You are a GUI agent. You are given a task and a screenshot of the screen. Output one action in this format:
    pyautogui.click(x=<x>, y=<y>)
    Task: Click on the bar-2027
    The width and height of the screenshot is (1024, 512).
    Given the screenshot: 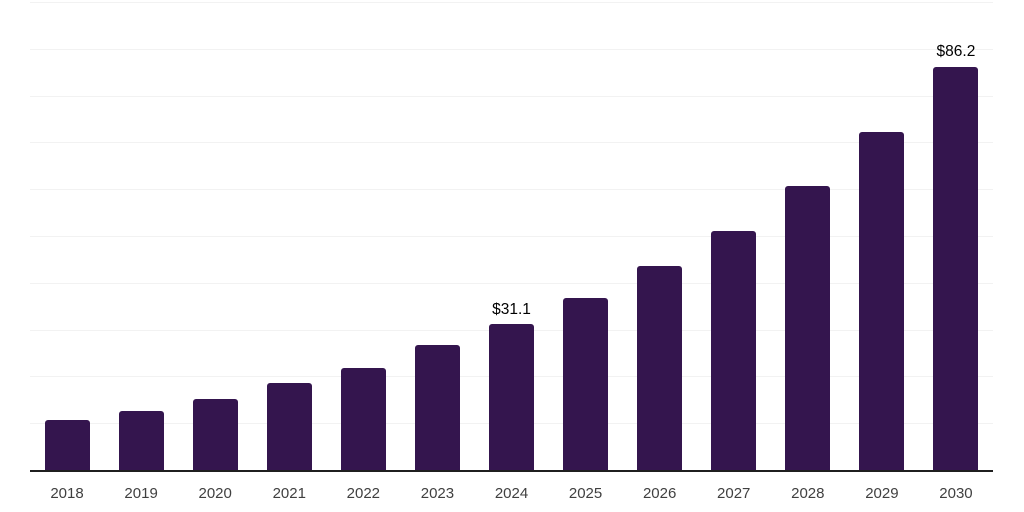 What is the action you would take?
    pyautogui.click(x=734, y=350)
    